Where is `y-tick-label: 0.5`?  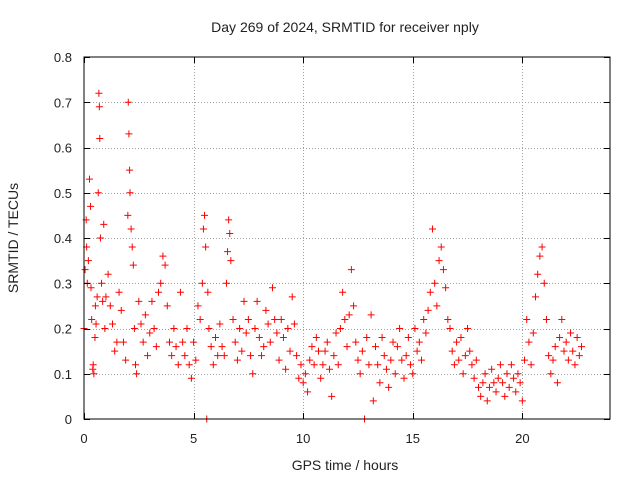
y-tick-label: 0.5 is located at coordinates (63, 193).